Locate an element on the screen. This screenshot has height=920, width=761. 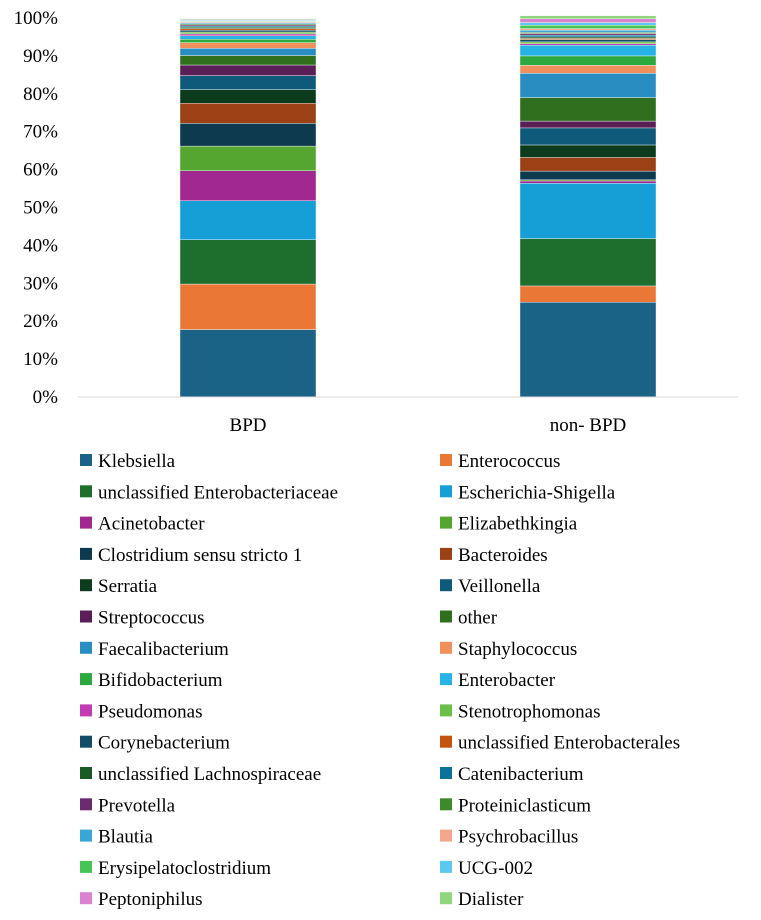
legend-label: Acinetobacter is located at coordinates (151, 524).